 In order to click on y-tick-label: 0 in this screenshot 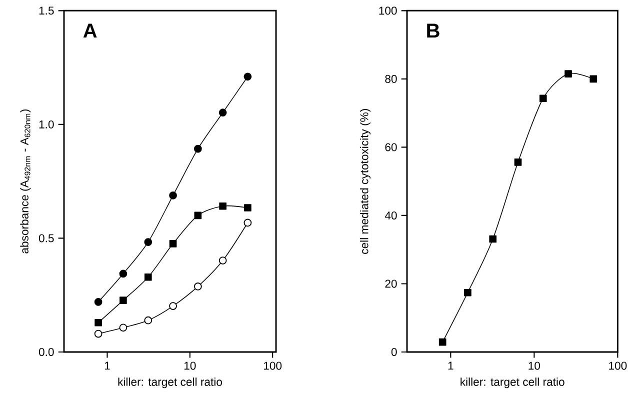, I will do `click(394, 352)`.